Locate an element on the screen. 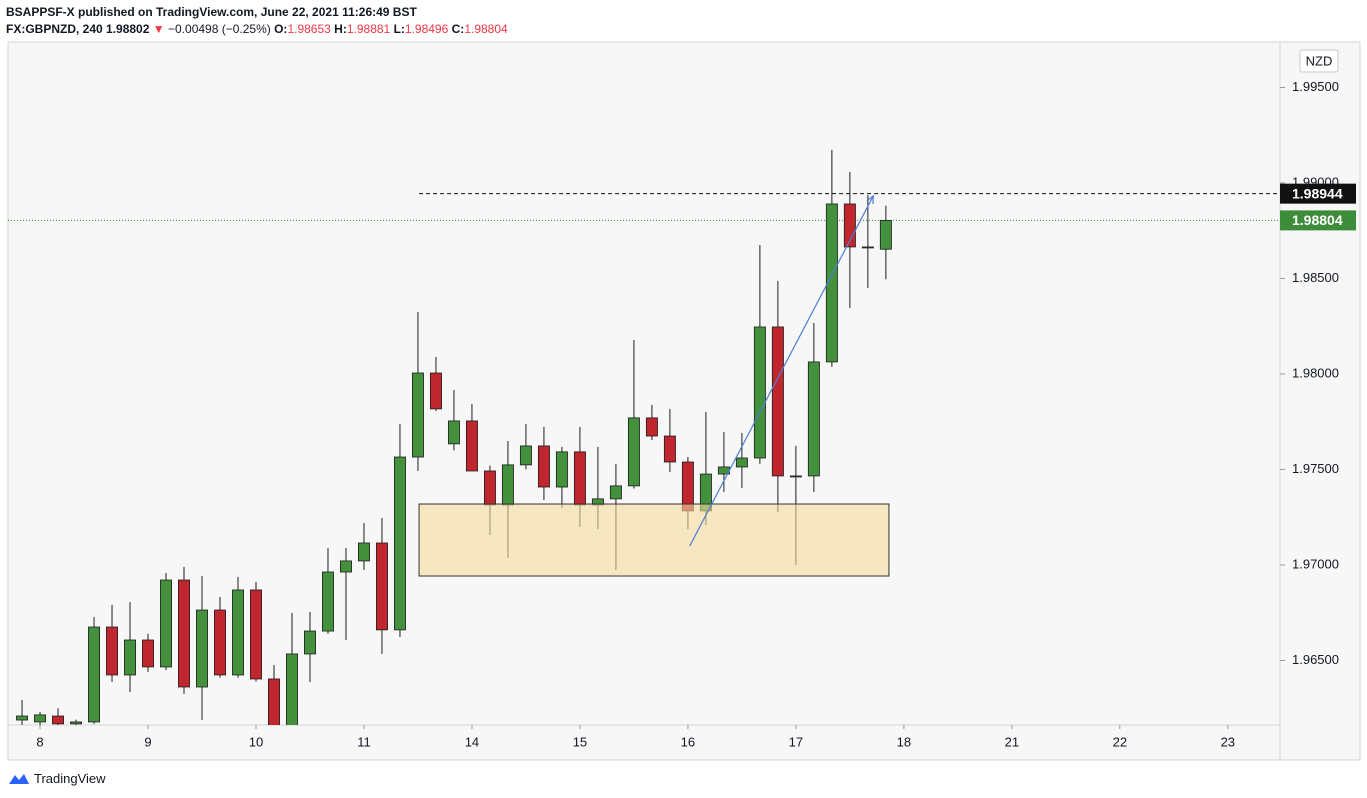 The width and height of the screenshot is (1367, 798). change: −0.00498 (−0.25%) is located at coordinates (219, 29).